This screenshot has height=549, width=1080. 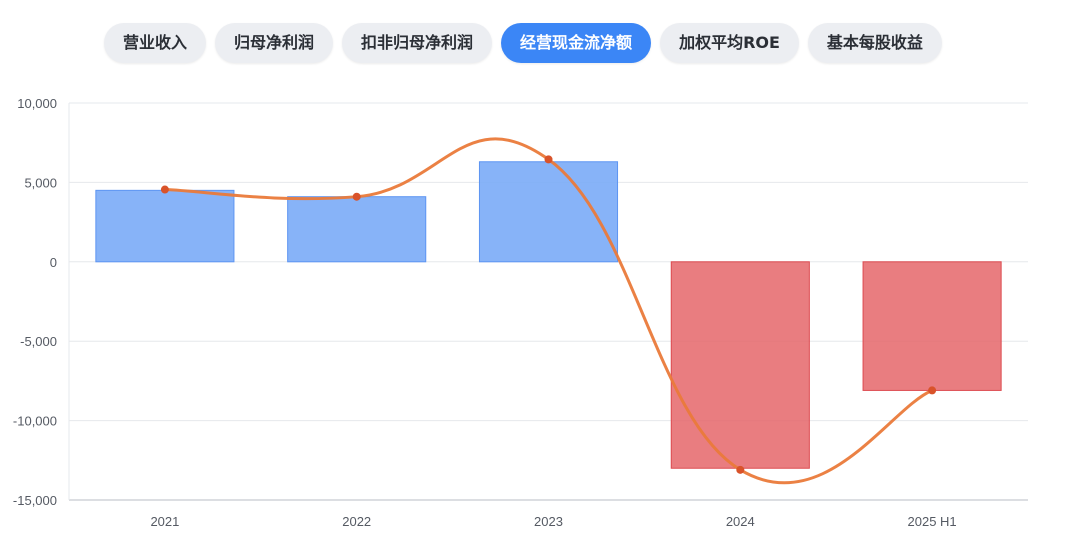 What do you see at coordinates (35, 302) in the screenshot?
I see `y-axis-ticks: 10,000 5,000 0 -5,000 -10,000 -15,000` at bounding box center [35, 302].